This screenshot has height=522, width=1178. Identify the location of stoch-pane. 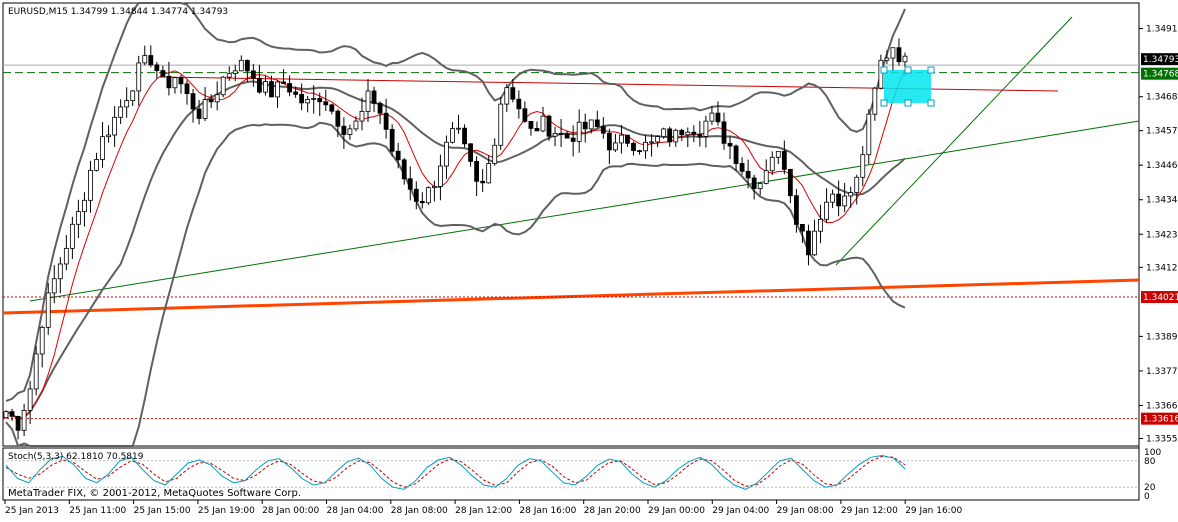
(571, 474).